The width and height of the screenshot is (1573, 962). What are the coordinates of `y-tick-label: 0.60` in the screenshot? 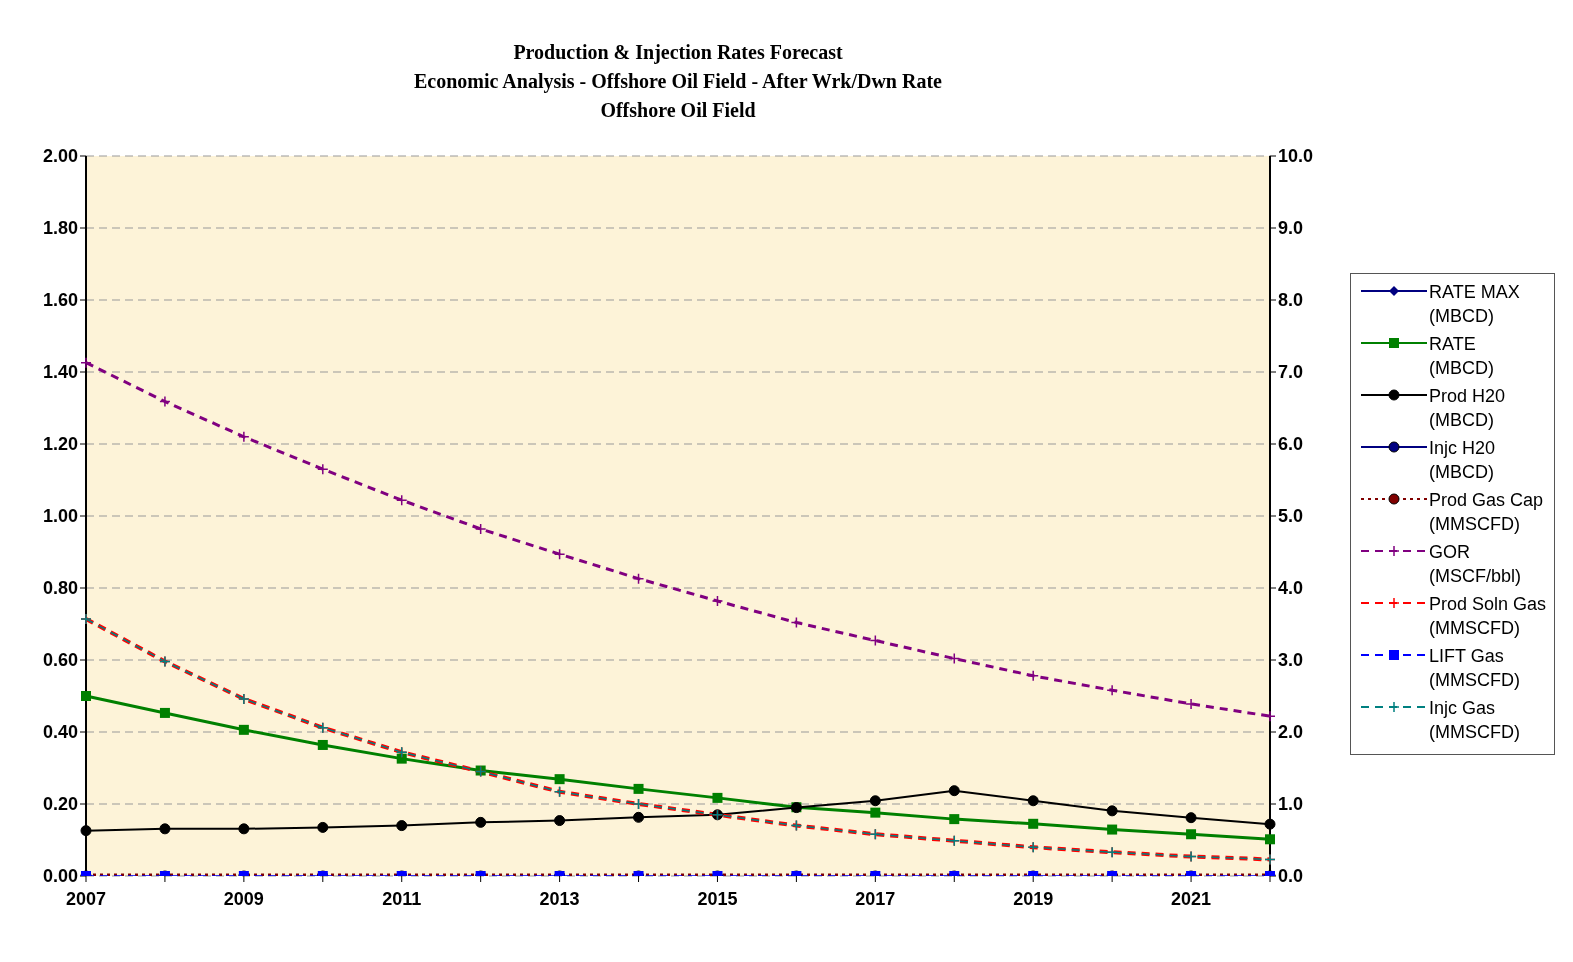 It's located at (60, 660).